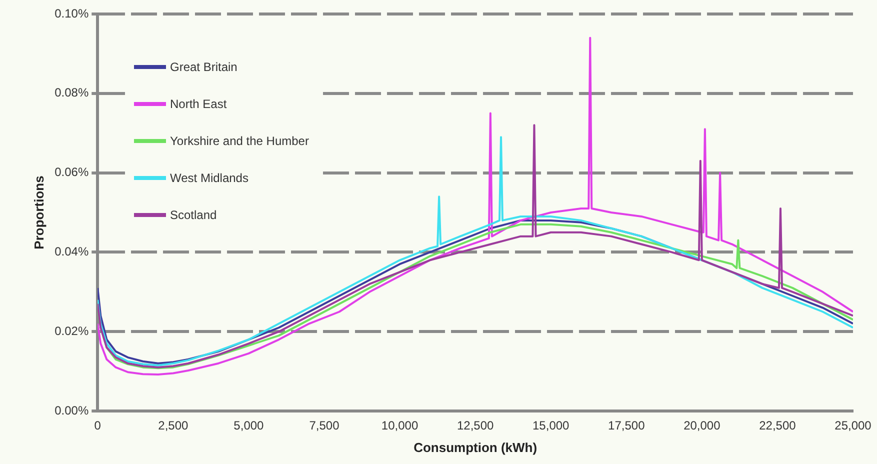 This screenshot has width=877, height=464. I want to click on x-tick-label: 7,500, so click(324, 425).